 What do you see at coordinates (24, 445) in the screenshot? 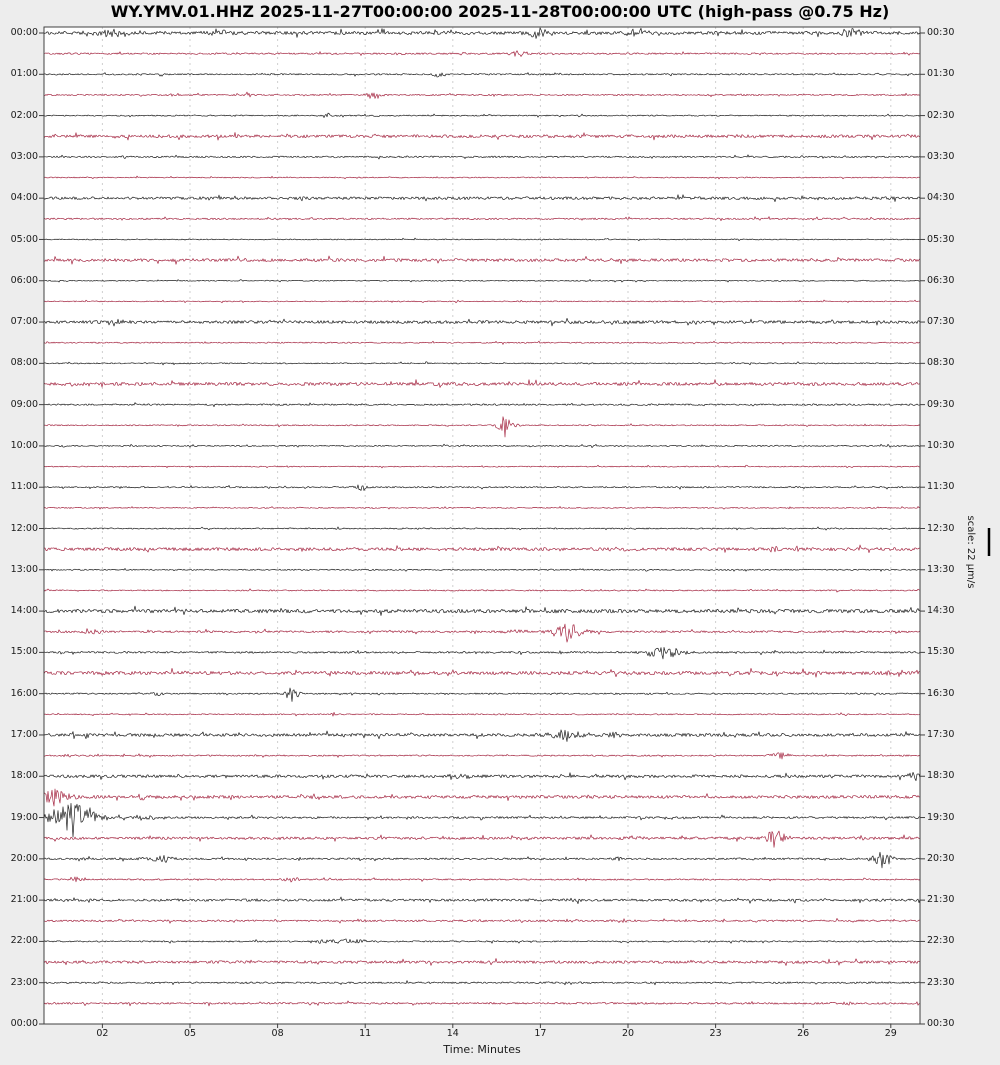
I see `y-axis-label-left: 10:00` at bounding box center [24, 445].